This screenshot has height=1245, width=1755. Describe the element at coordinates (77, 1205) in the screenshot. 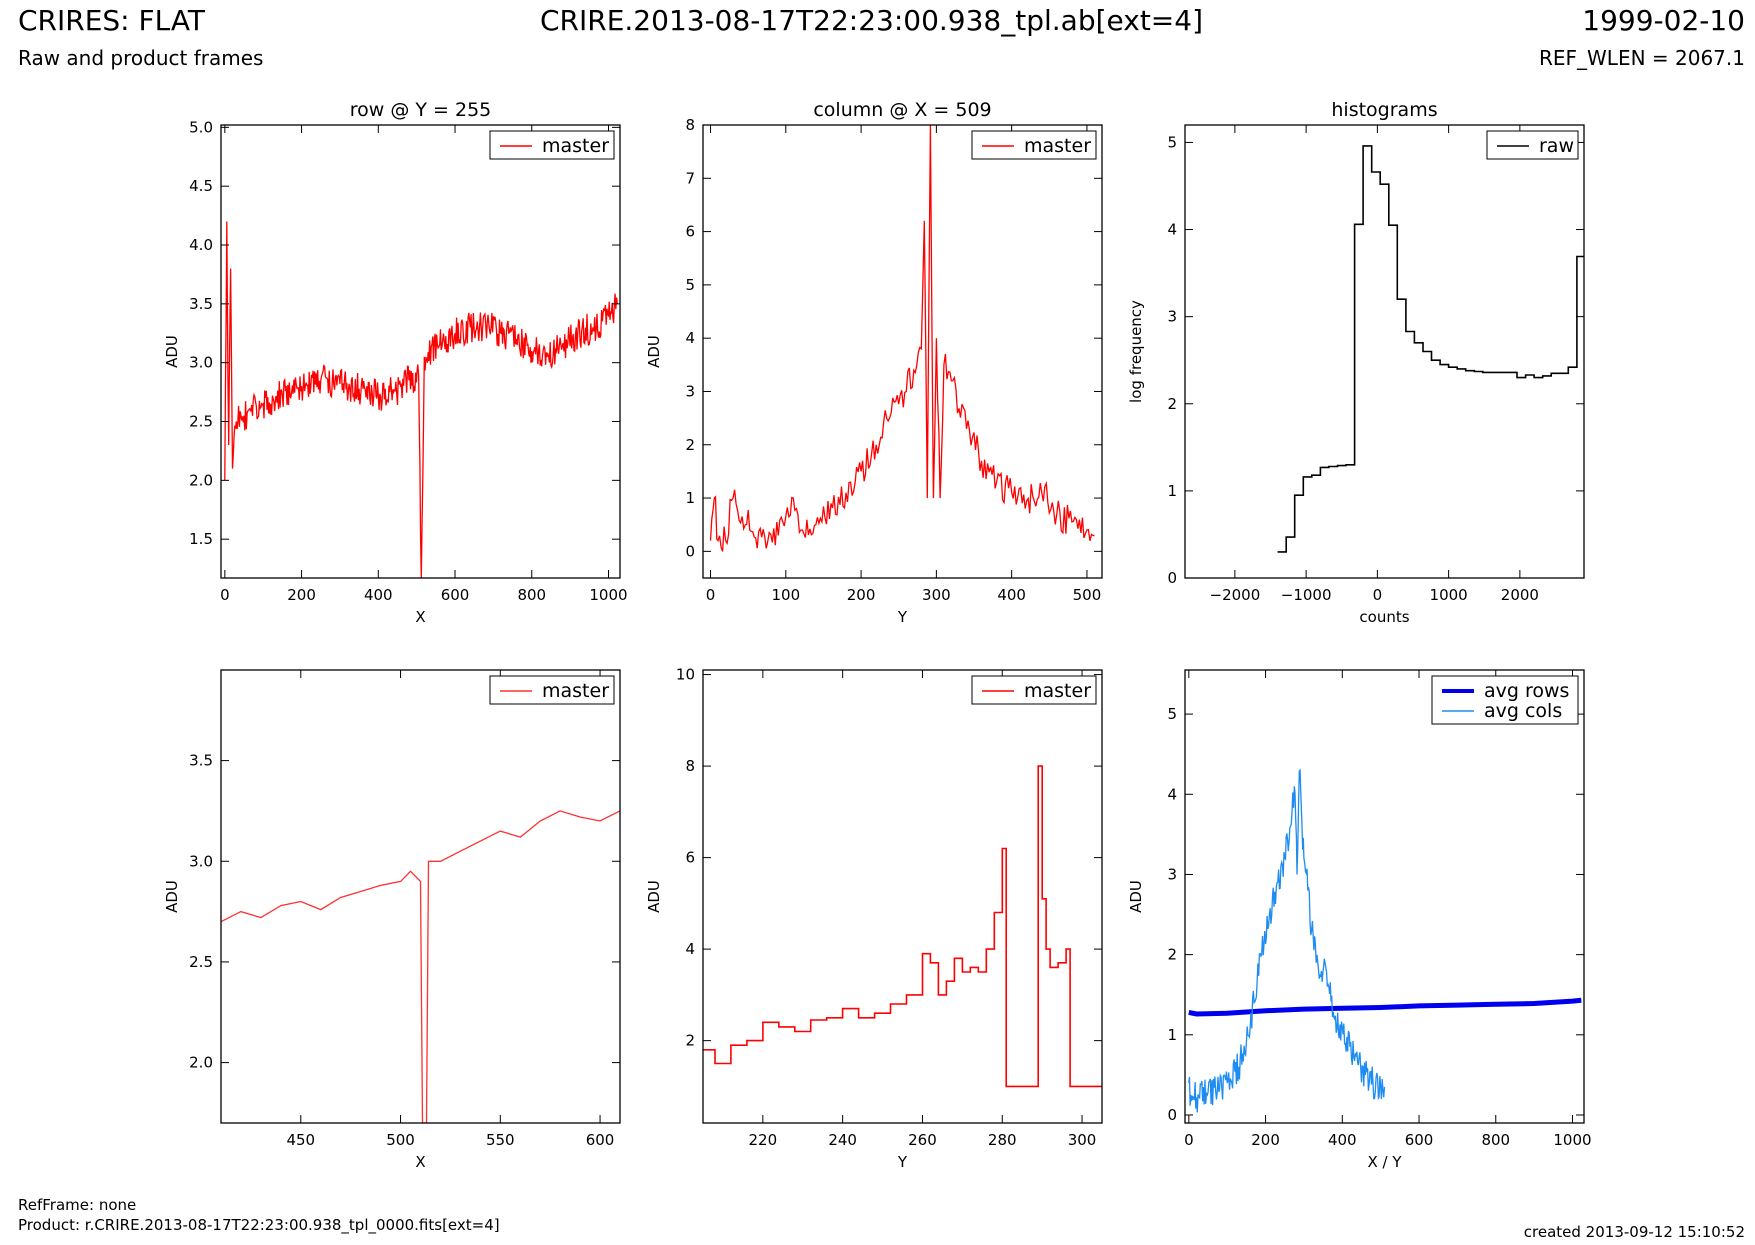

I see `footer-ref-frame: RefFrame: none` at that location.